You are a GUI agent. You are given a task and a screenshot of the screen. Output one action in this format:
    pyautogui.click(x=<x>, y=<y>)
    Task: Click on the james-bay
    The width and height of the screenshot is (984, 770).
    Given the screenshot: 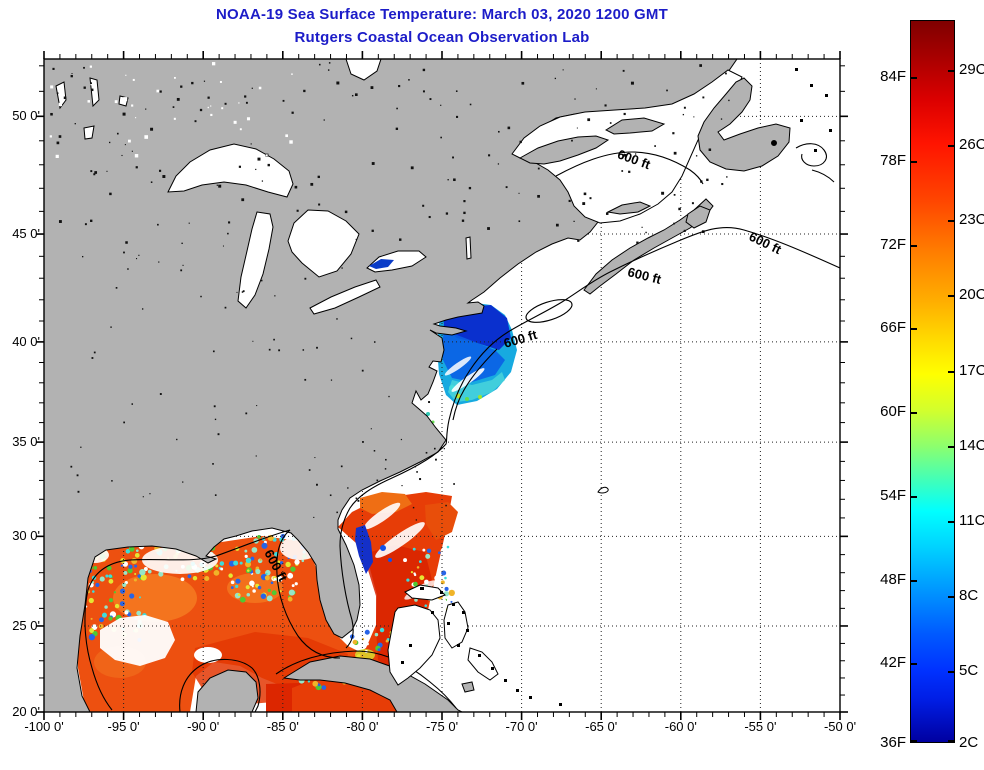 What is the action you would take?
    pyautogui.click(x=363, y=70)
    